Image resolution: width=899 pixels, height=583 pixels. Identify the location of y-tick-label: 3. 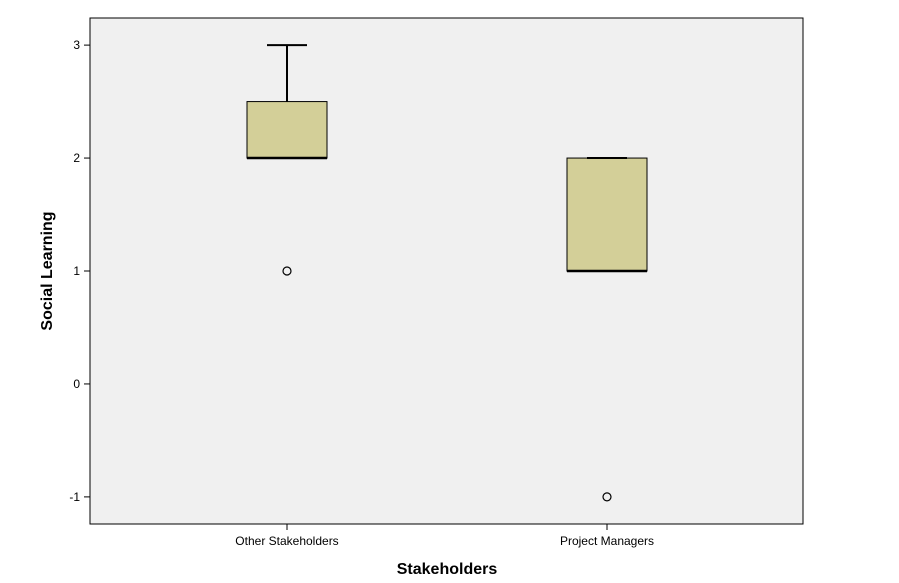
(76, 45).